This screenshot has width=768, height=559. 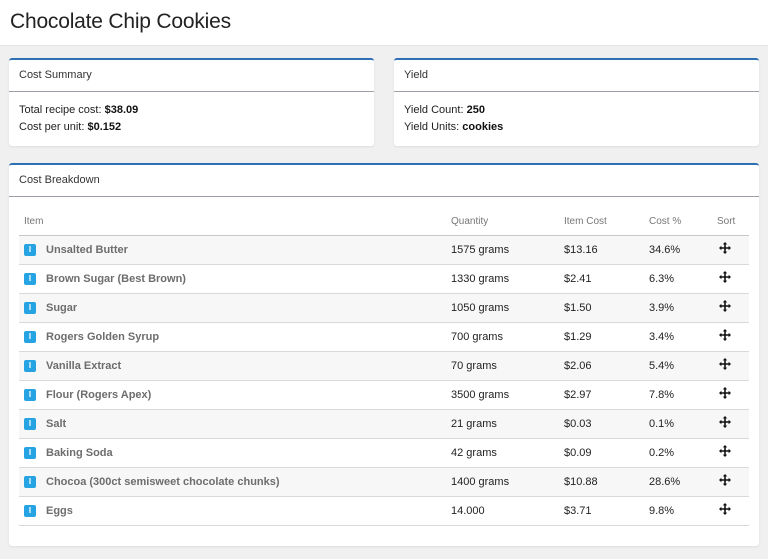 I want to click on column-header-item: Item, so click(x=232, y=222).